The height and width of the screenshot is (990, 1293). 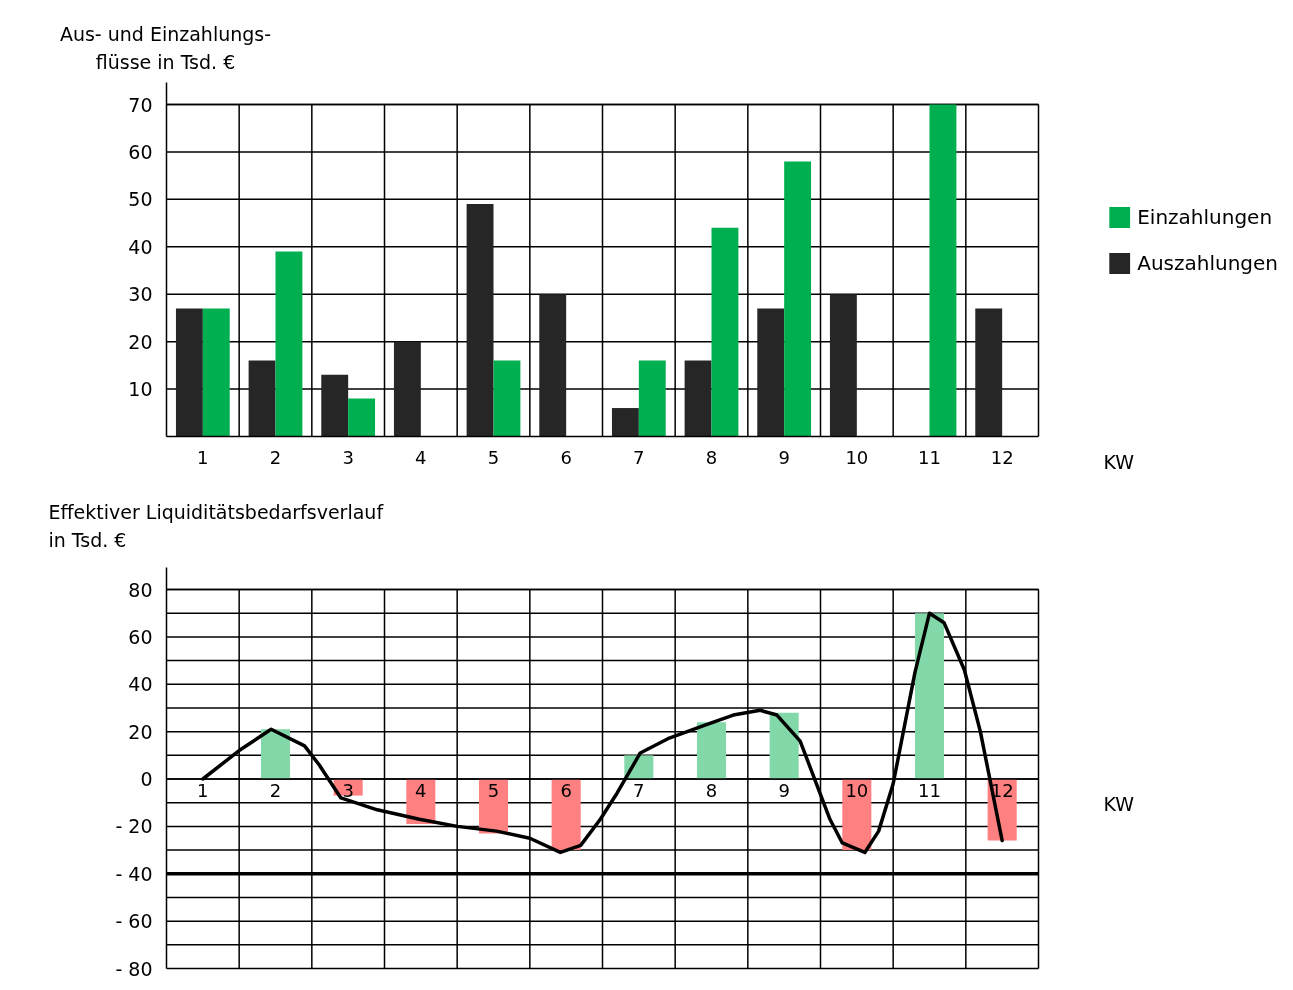 What do you see at coordinates (140, 589) in the screenshot?
I see `y-tick-label: 80` at bounding box center [140, 589].